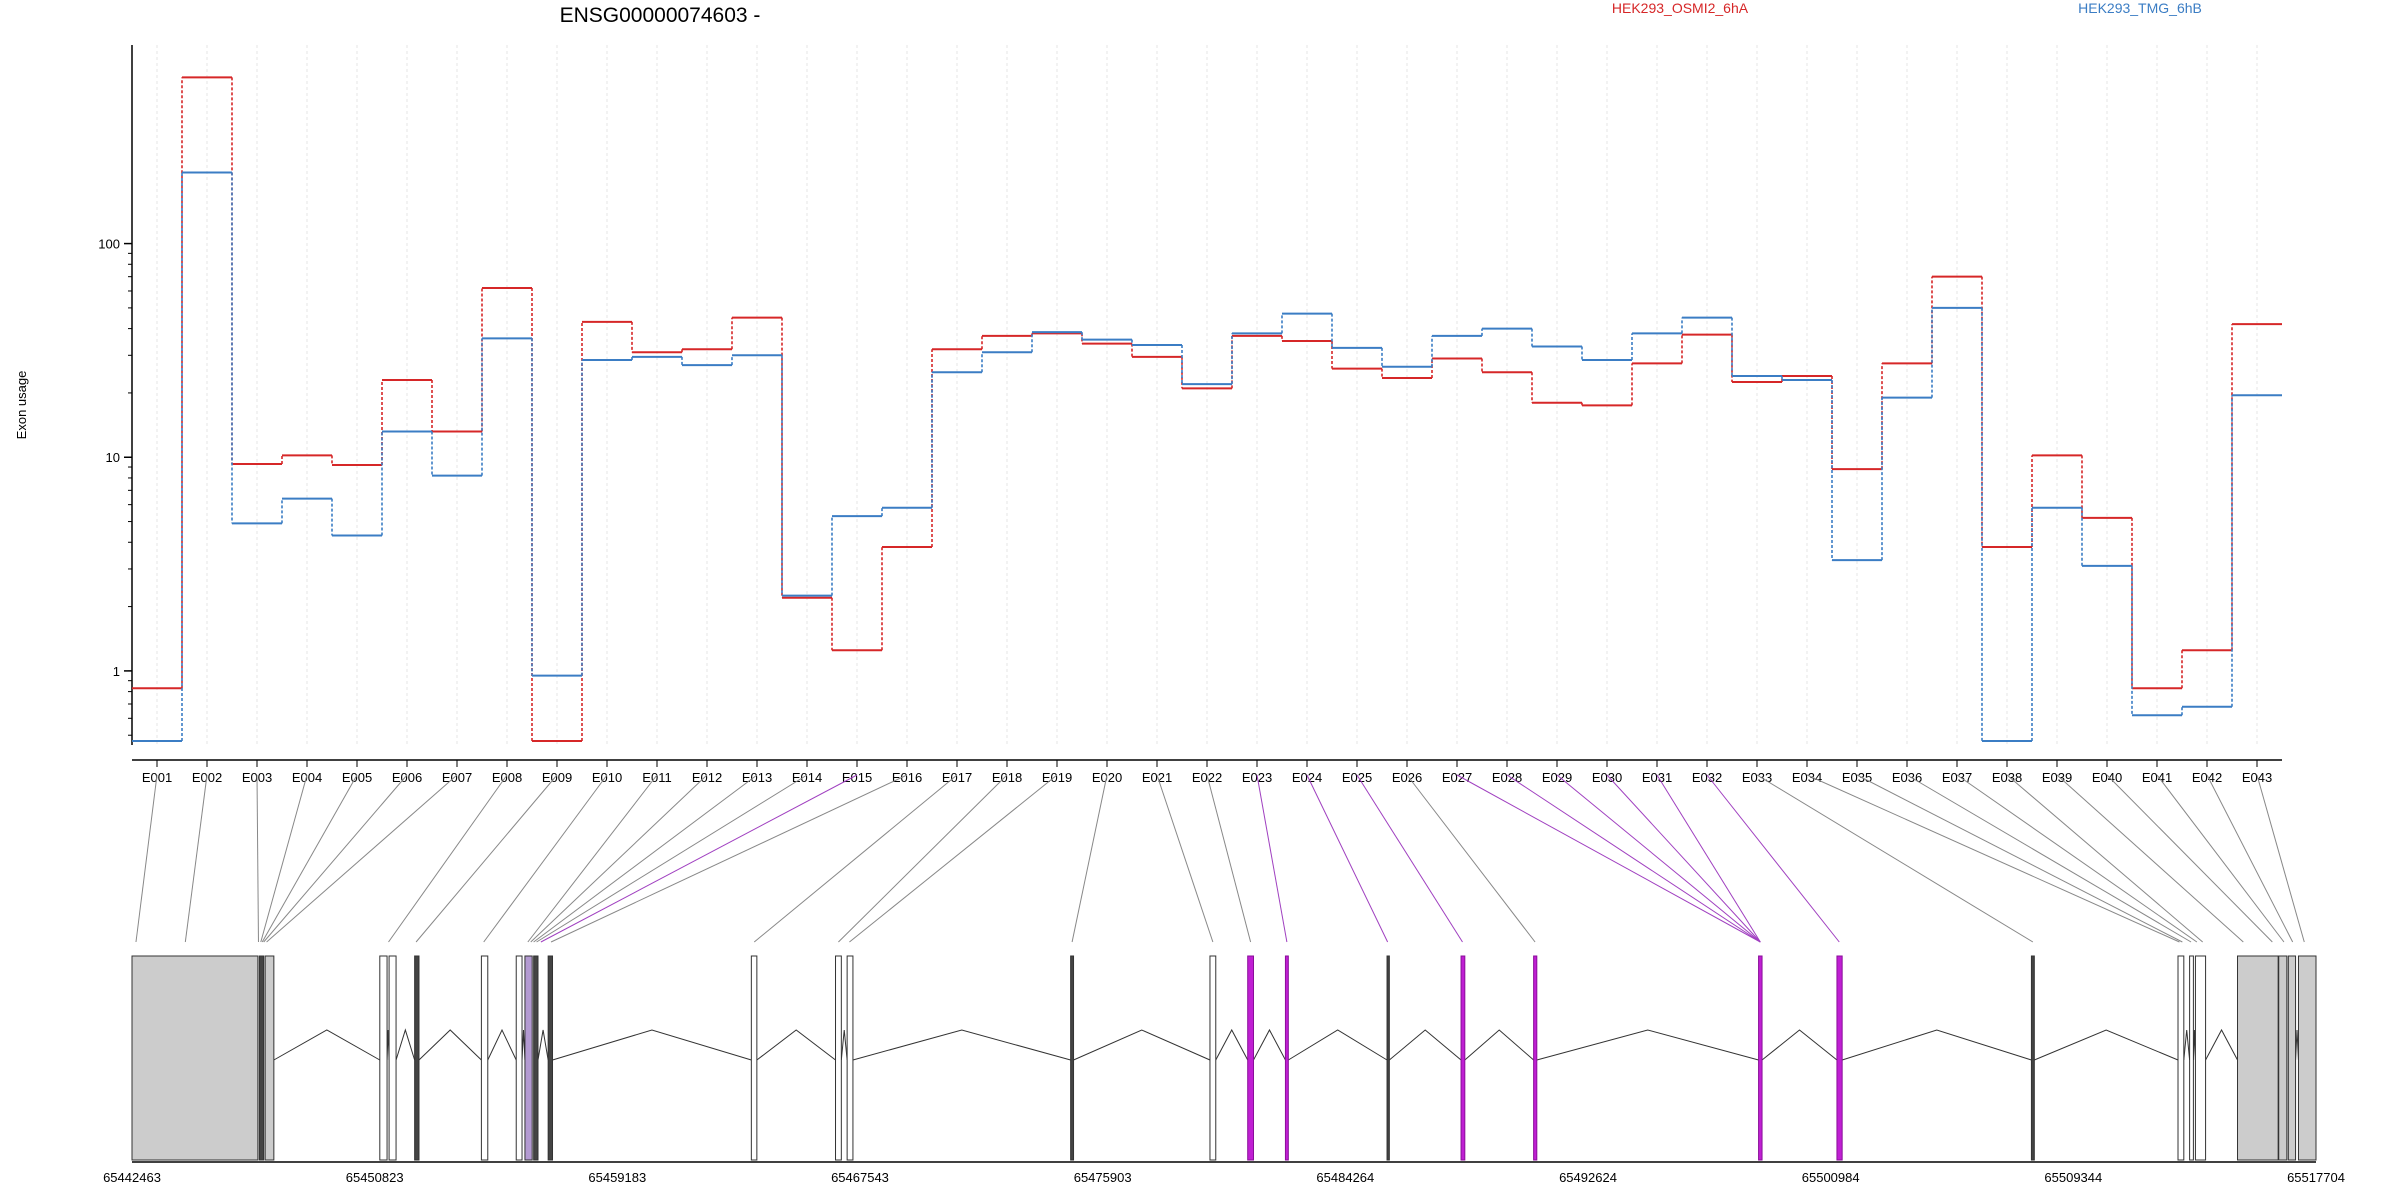 This screenshot has width=2400, height=1200. Describe the element at coordinates (1857, 777) in the screenshot. I see `x-tick-label: E035` at that location.